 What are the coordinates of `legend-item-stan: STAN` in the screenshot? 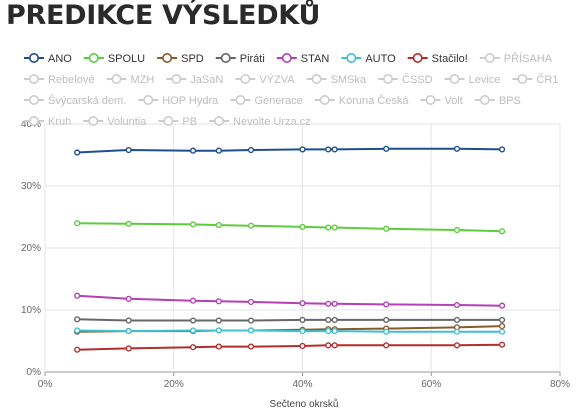 It's located at (303, 58).